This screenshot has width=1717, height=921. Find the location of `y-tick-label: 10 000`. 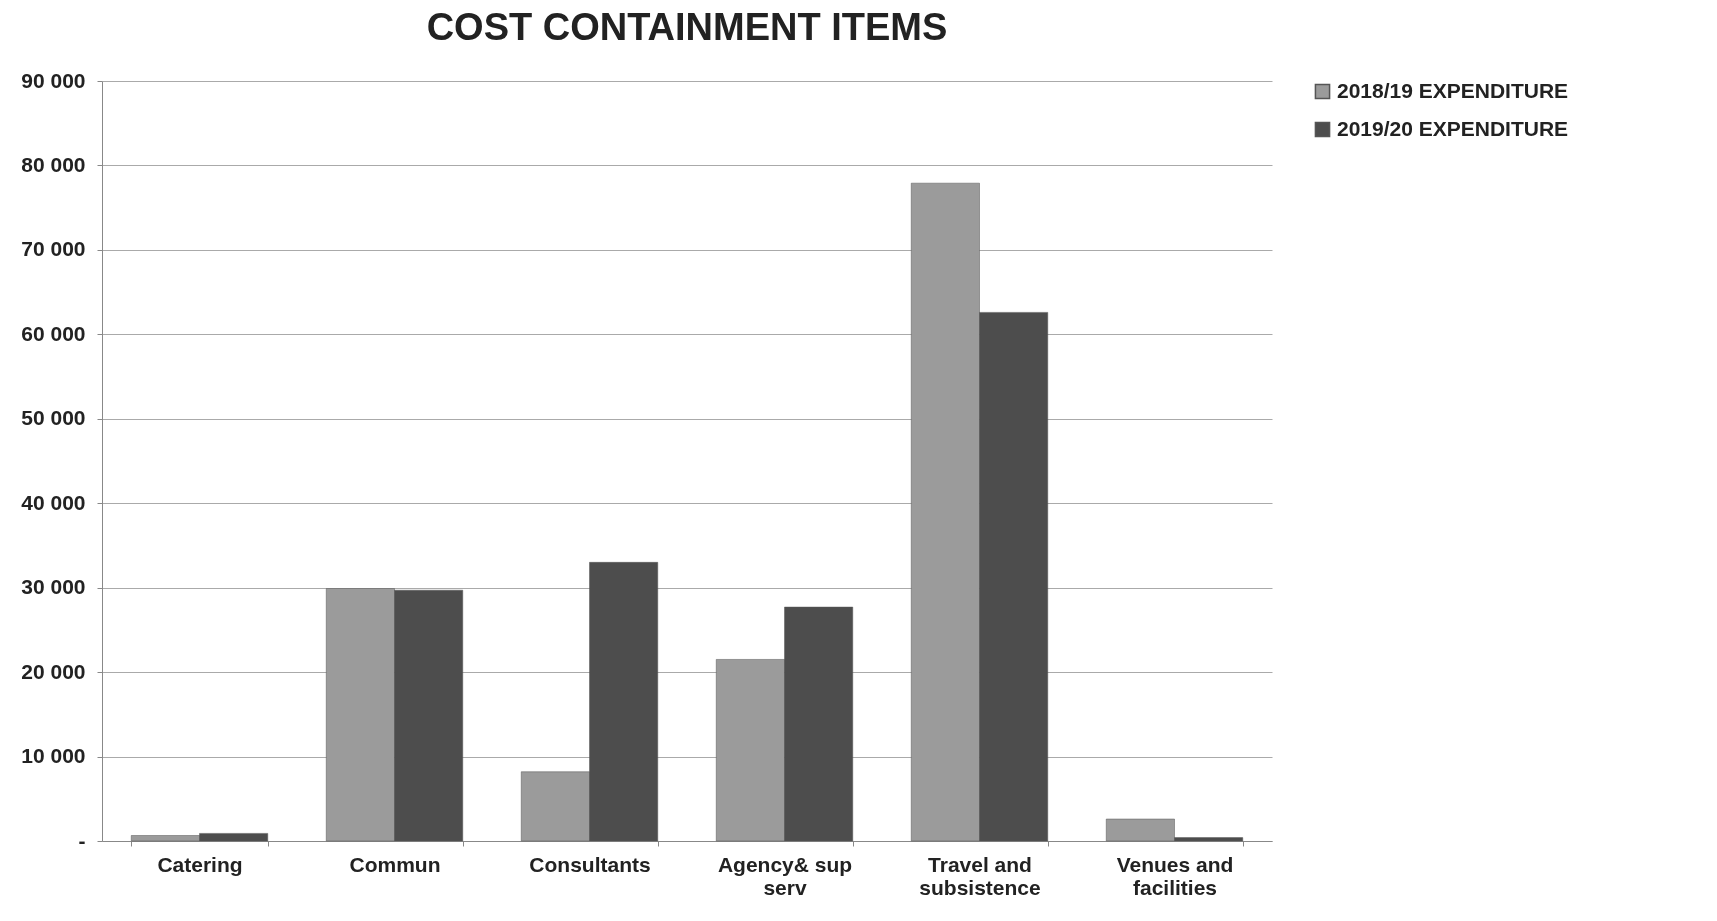

y-tick-label: 10 000 is located at coordinates (53, 756).